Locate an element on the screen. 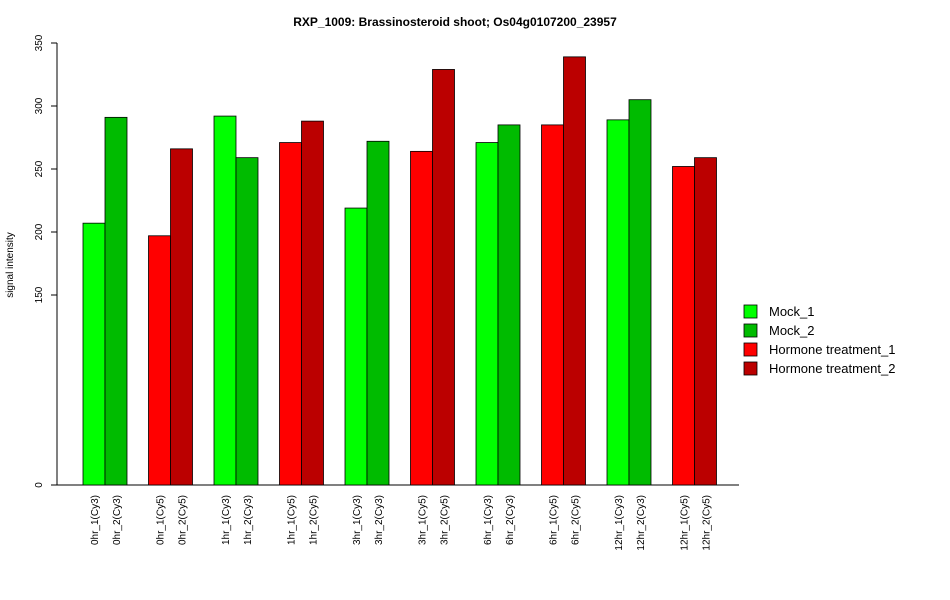 This screenshot has height=600, width=950. y-tick-label: 300 is located at coordinates (39, 105).